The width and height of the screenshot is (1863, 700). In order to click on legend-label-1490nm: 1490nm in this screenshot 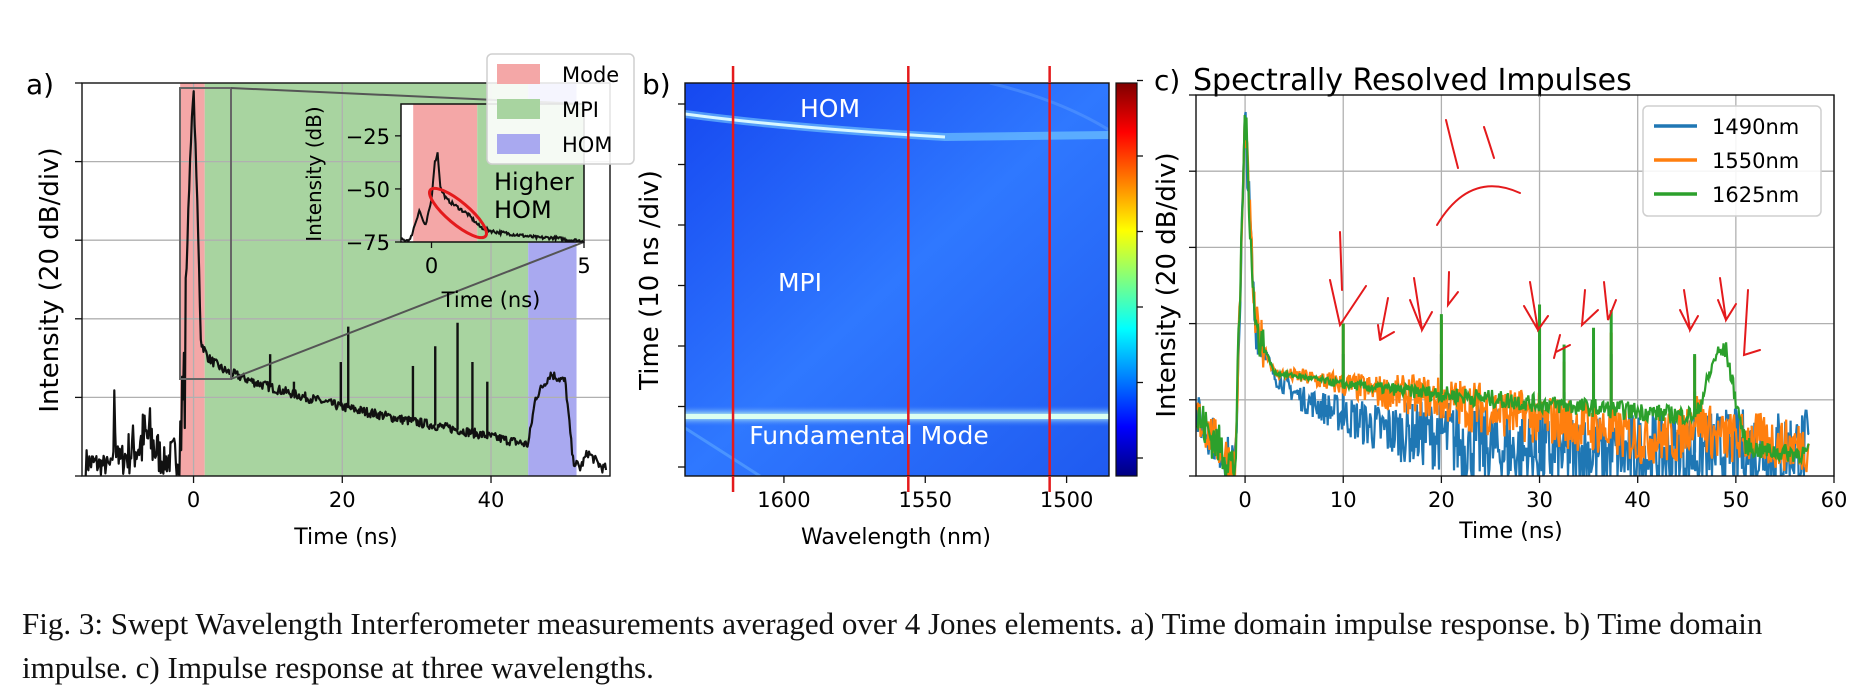, I will do `click(1755, 127)`.